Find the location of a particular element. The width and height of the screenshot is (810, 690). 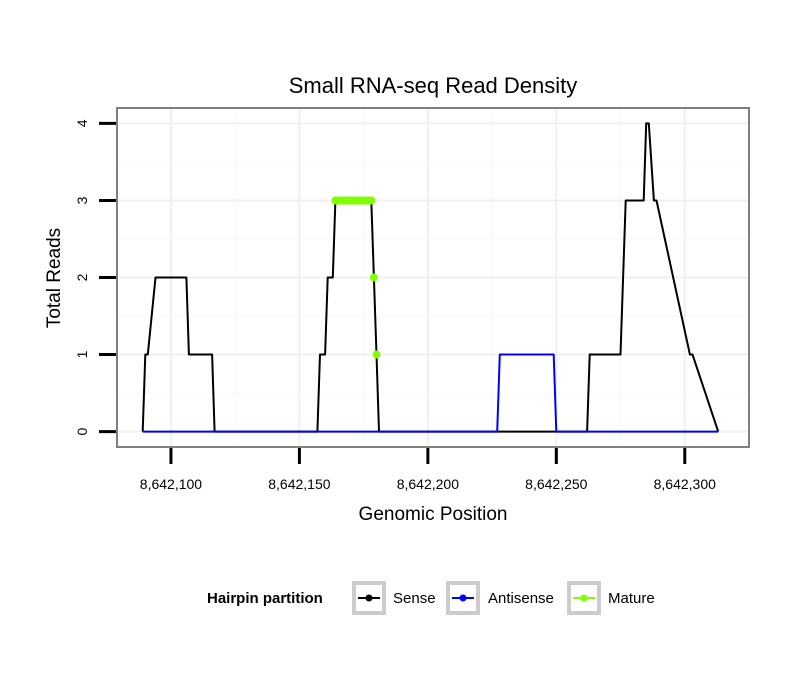

y-tick-label: 3 is located at coordinates (82, 200).